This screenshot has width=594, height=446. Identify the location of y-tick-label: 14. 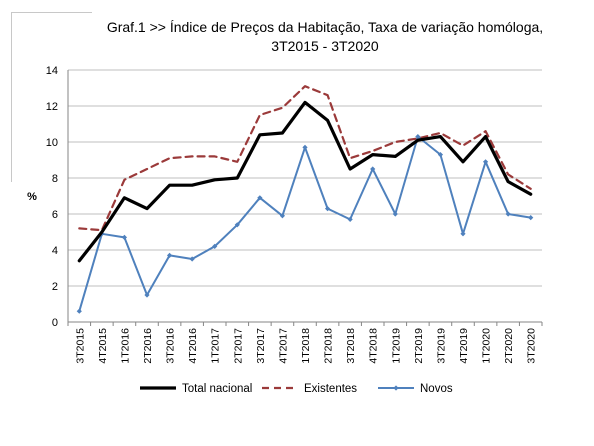
(52, 71).